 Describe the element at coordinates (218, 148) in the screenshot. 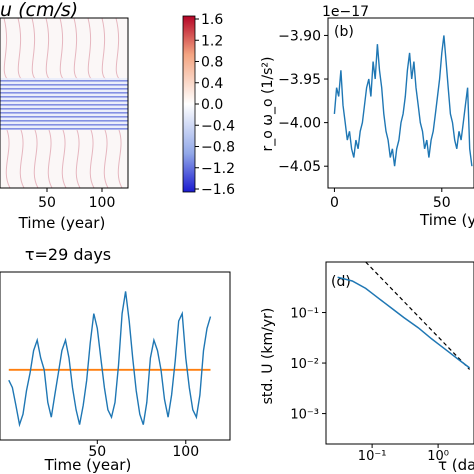

I see `colorbar-tick-label: −0.8` at that location.